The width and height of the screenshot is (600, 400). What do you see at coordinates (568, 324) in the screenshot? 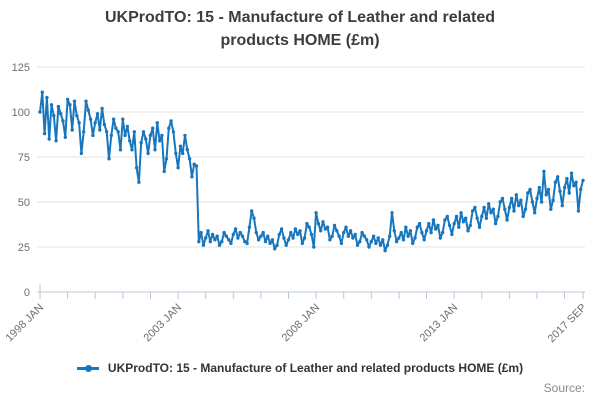
I see `x-axis-tick-label: 2017 SEP` at bounding box center [568, 324].